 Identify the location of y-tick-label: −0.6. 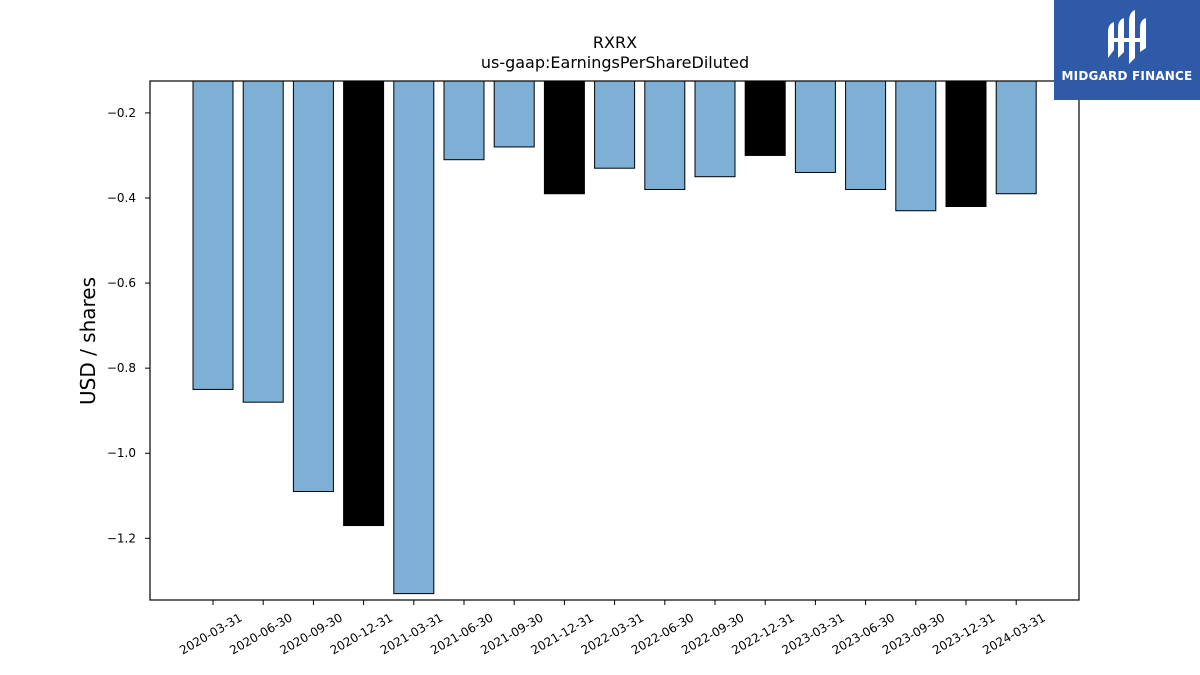
(121, 283).